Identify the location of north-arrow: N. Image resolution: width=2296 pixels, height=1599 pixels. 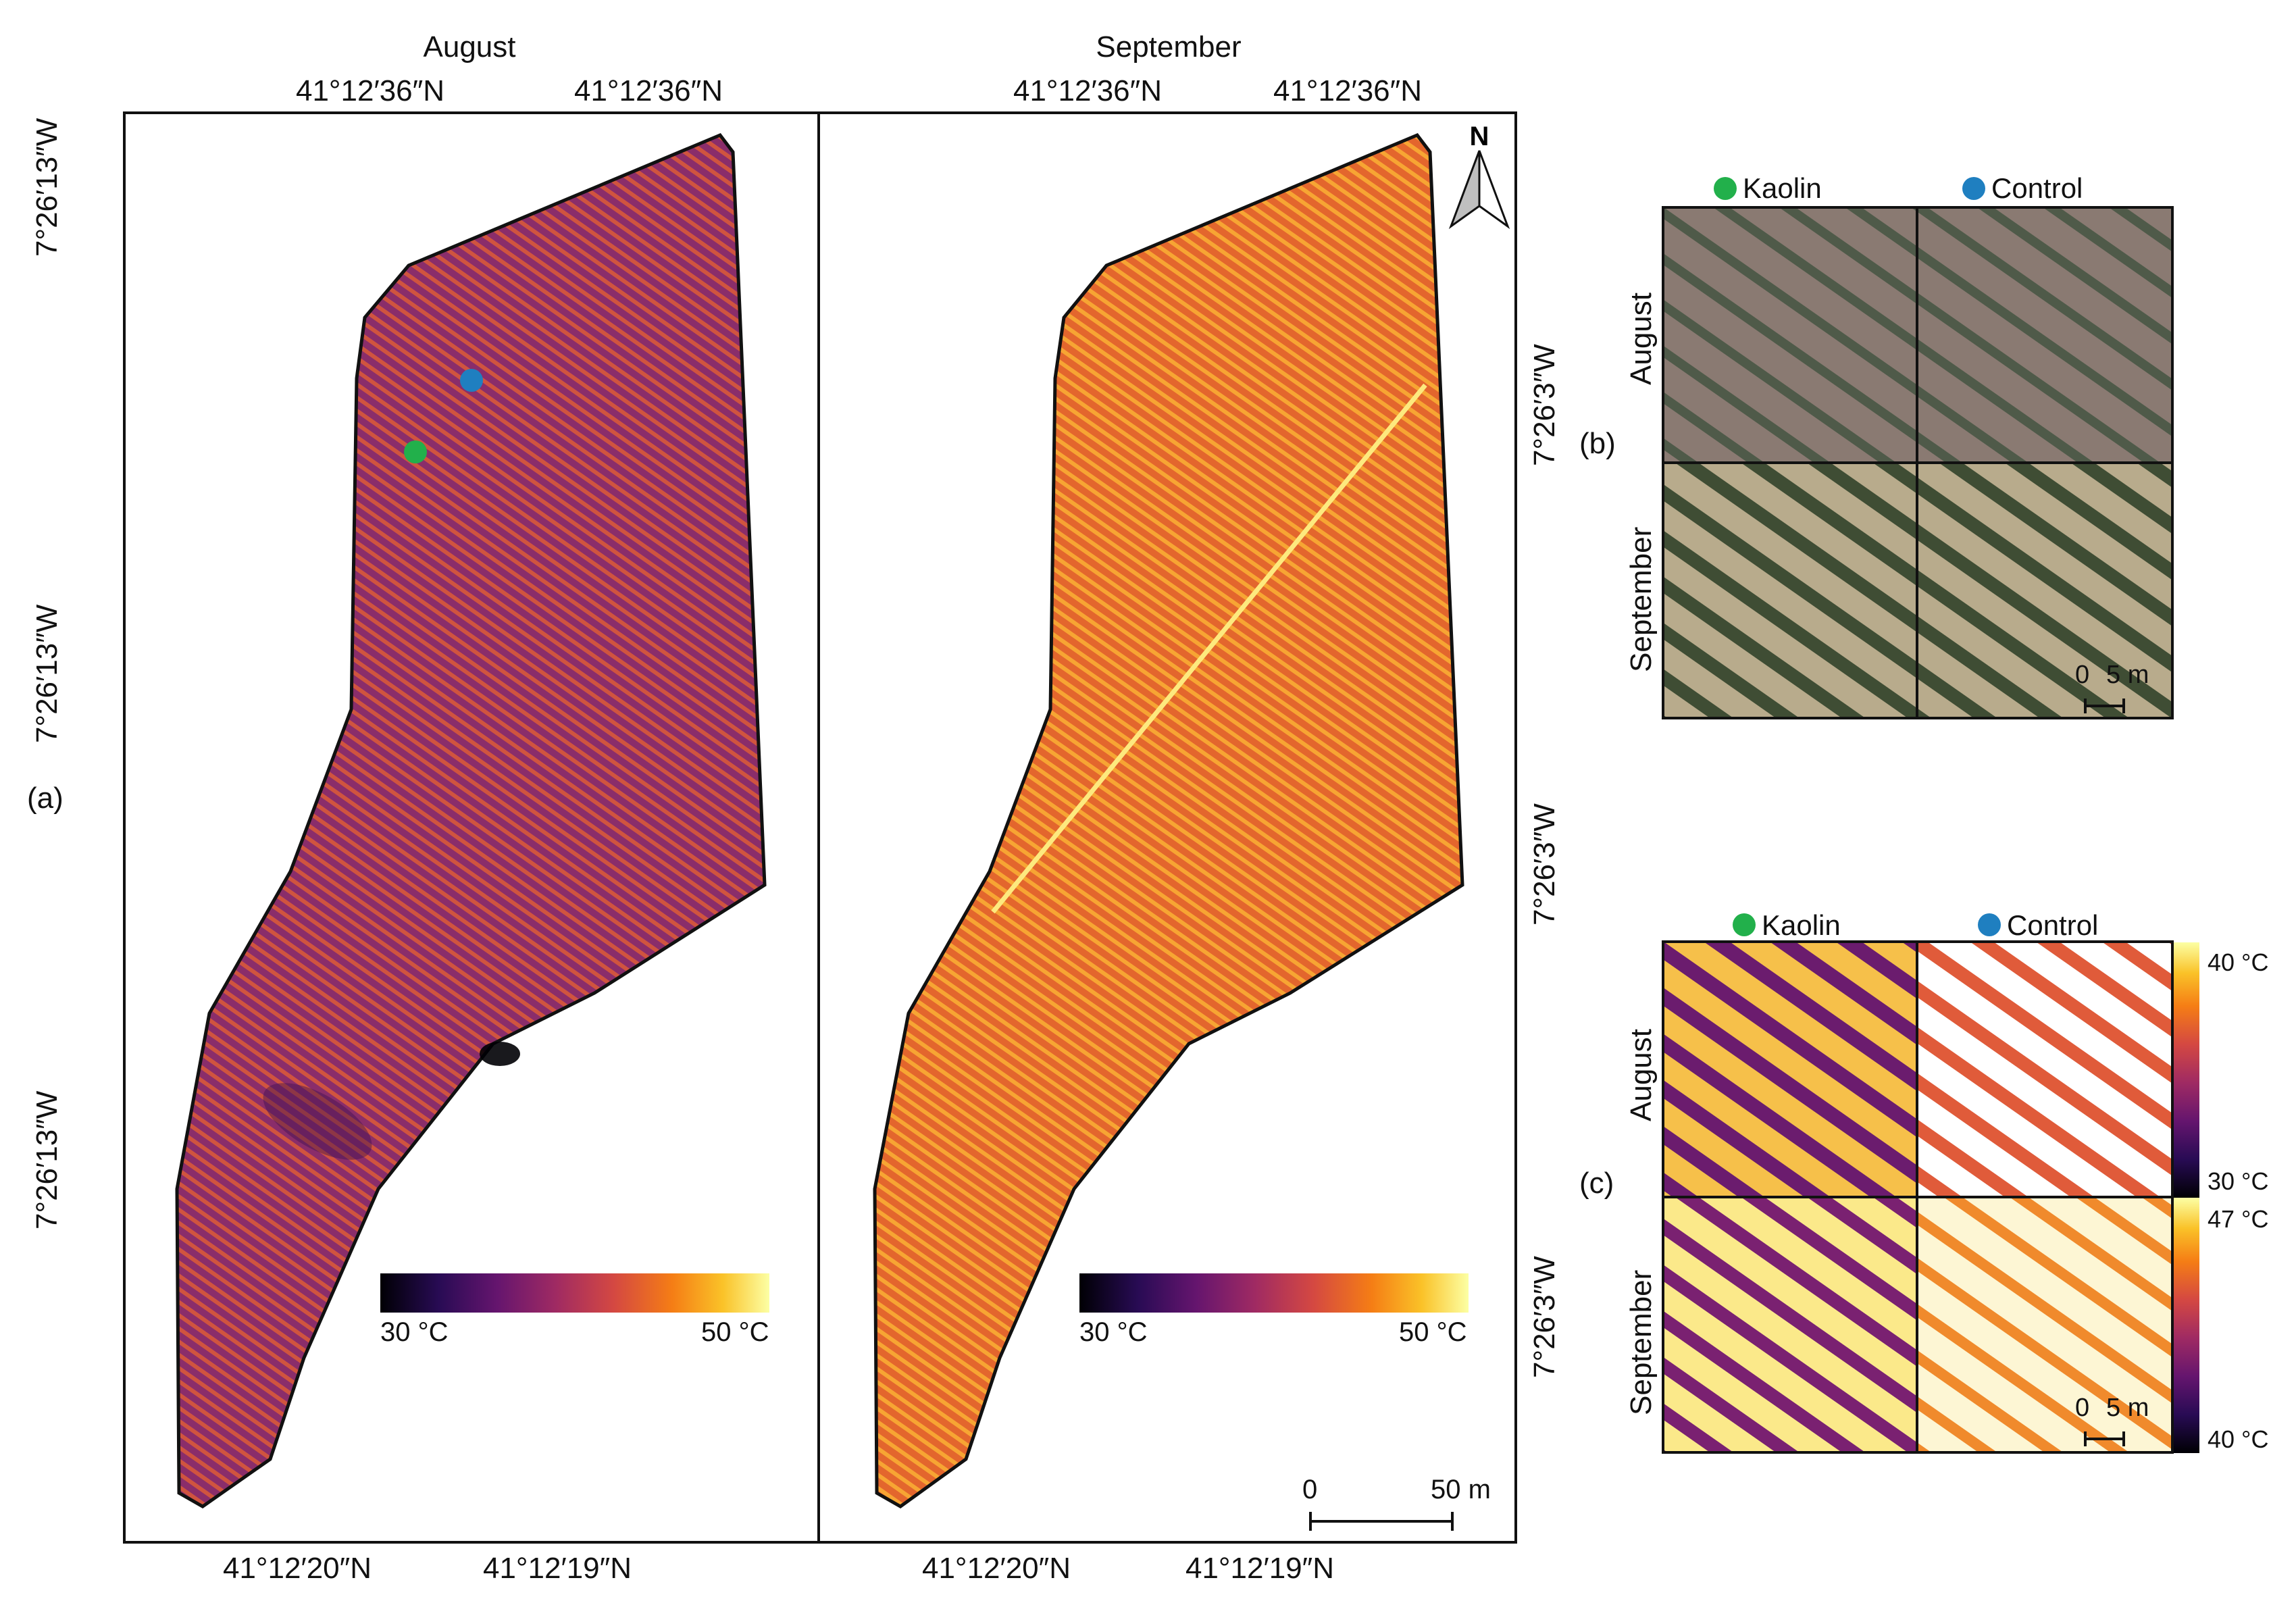
(1479, 176).